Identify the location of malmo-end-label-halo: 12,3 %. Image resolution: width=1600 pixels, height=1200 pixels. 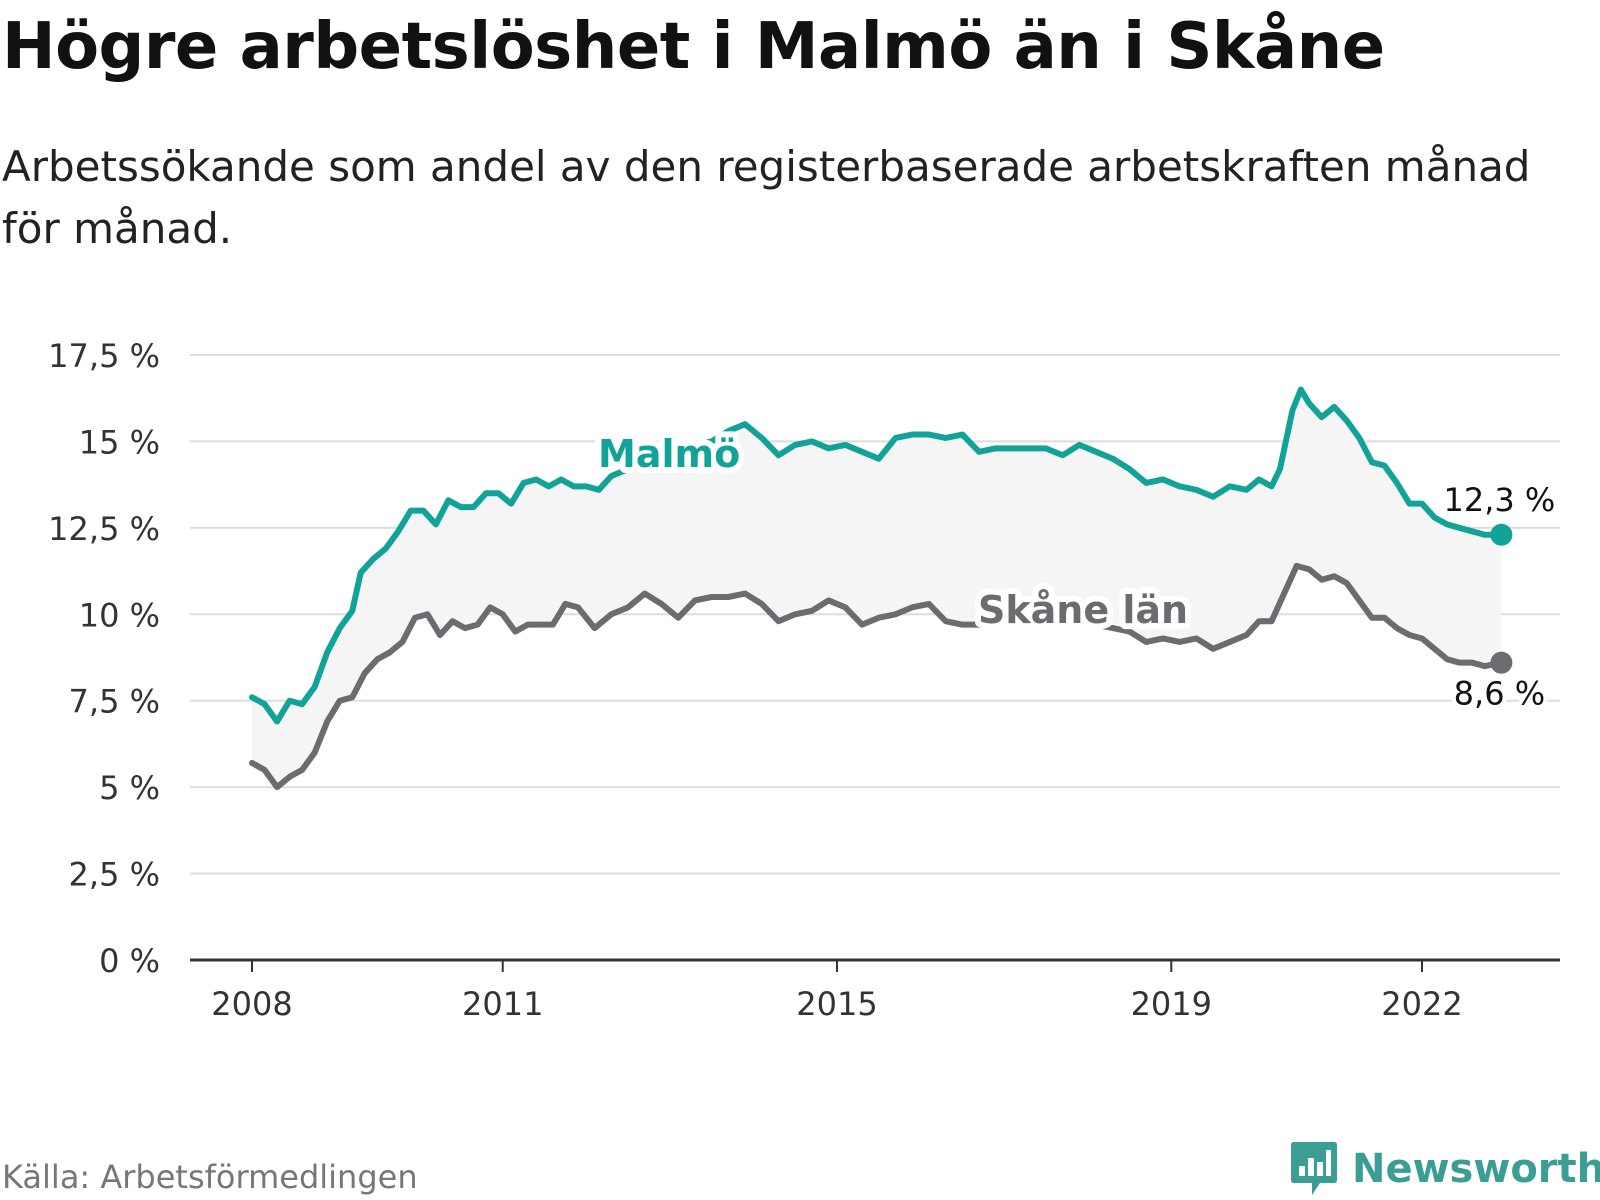
(1499, 500).